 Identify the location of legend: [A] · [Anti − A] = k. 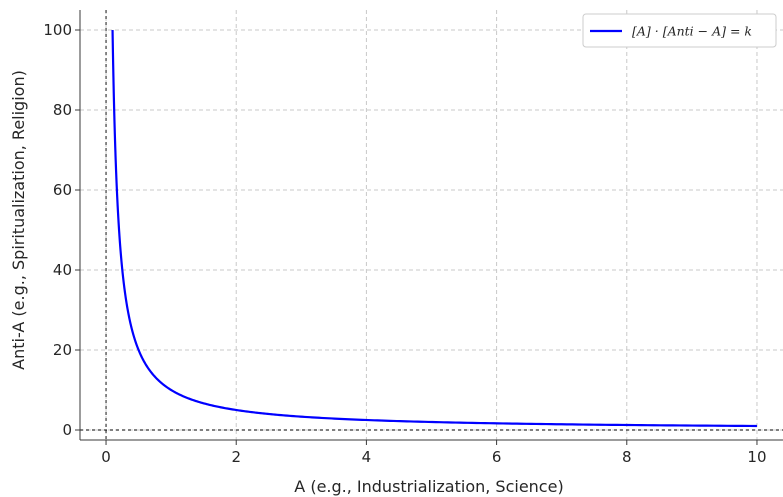
(679, 30).